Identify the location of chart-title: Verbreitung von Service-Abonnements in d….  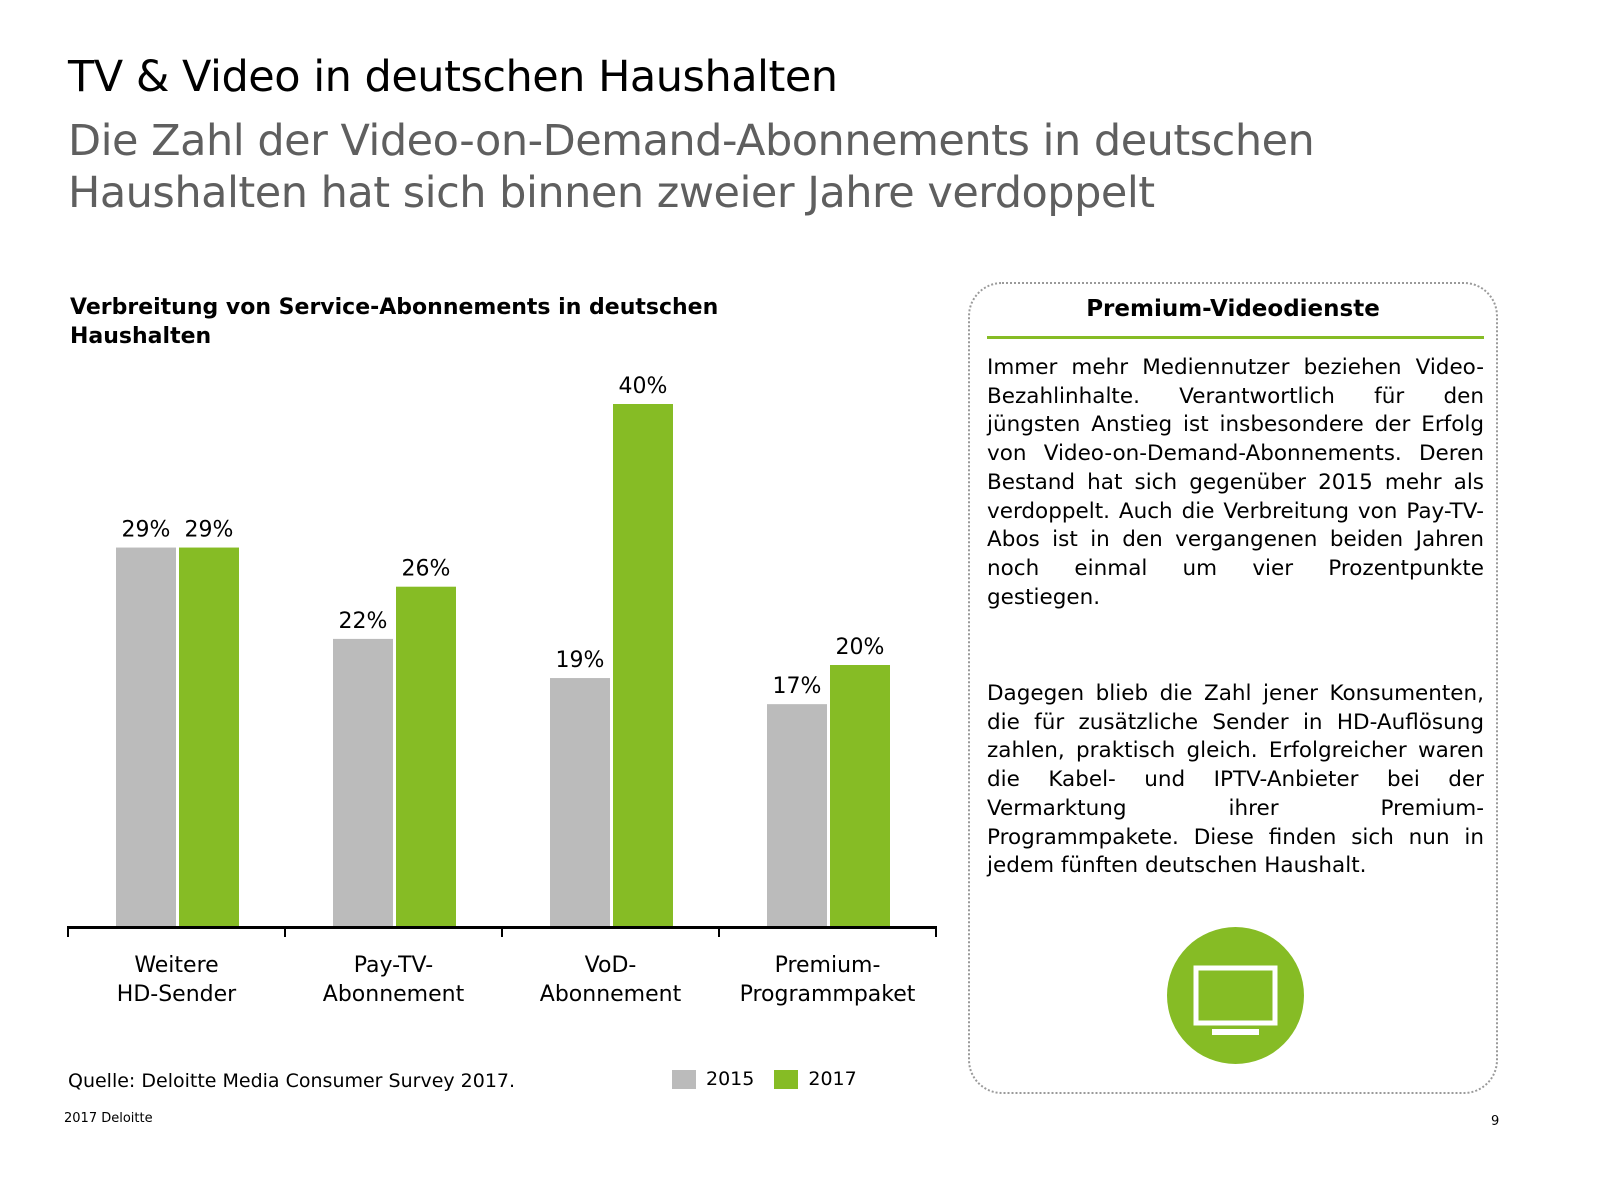
(394, 322).